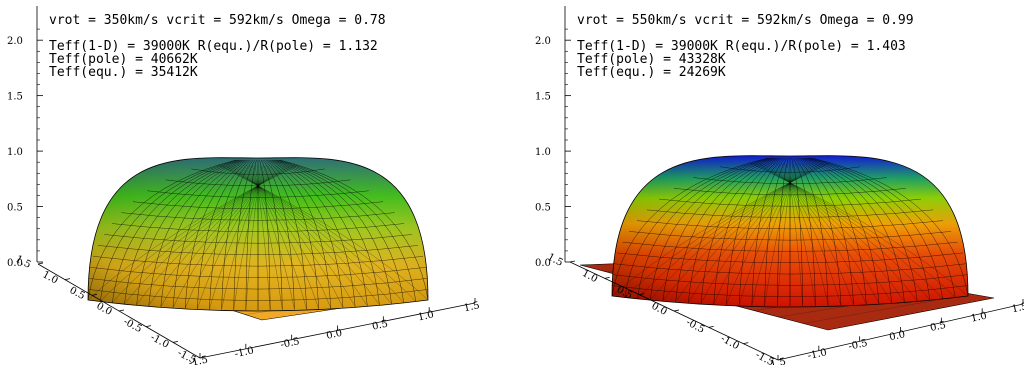 This screenshot has width=1024, height=365. Describe the element at coordinates (290, 343) in the screenshot. I see `x-tick-label: -0.5` at that location.